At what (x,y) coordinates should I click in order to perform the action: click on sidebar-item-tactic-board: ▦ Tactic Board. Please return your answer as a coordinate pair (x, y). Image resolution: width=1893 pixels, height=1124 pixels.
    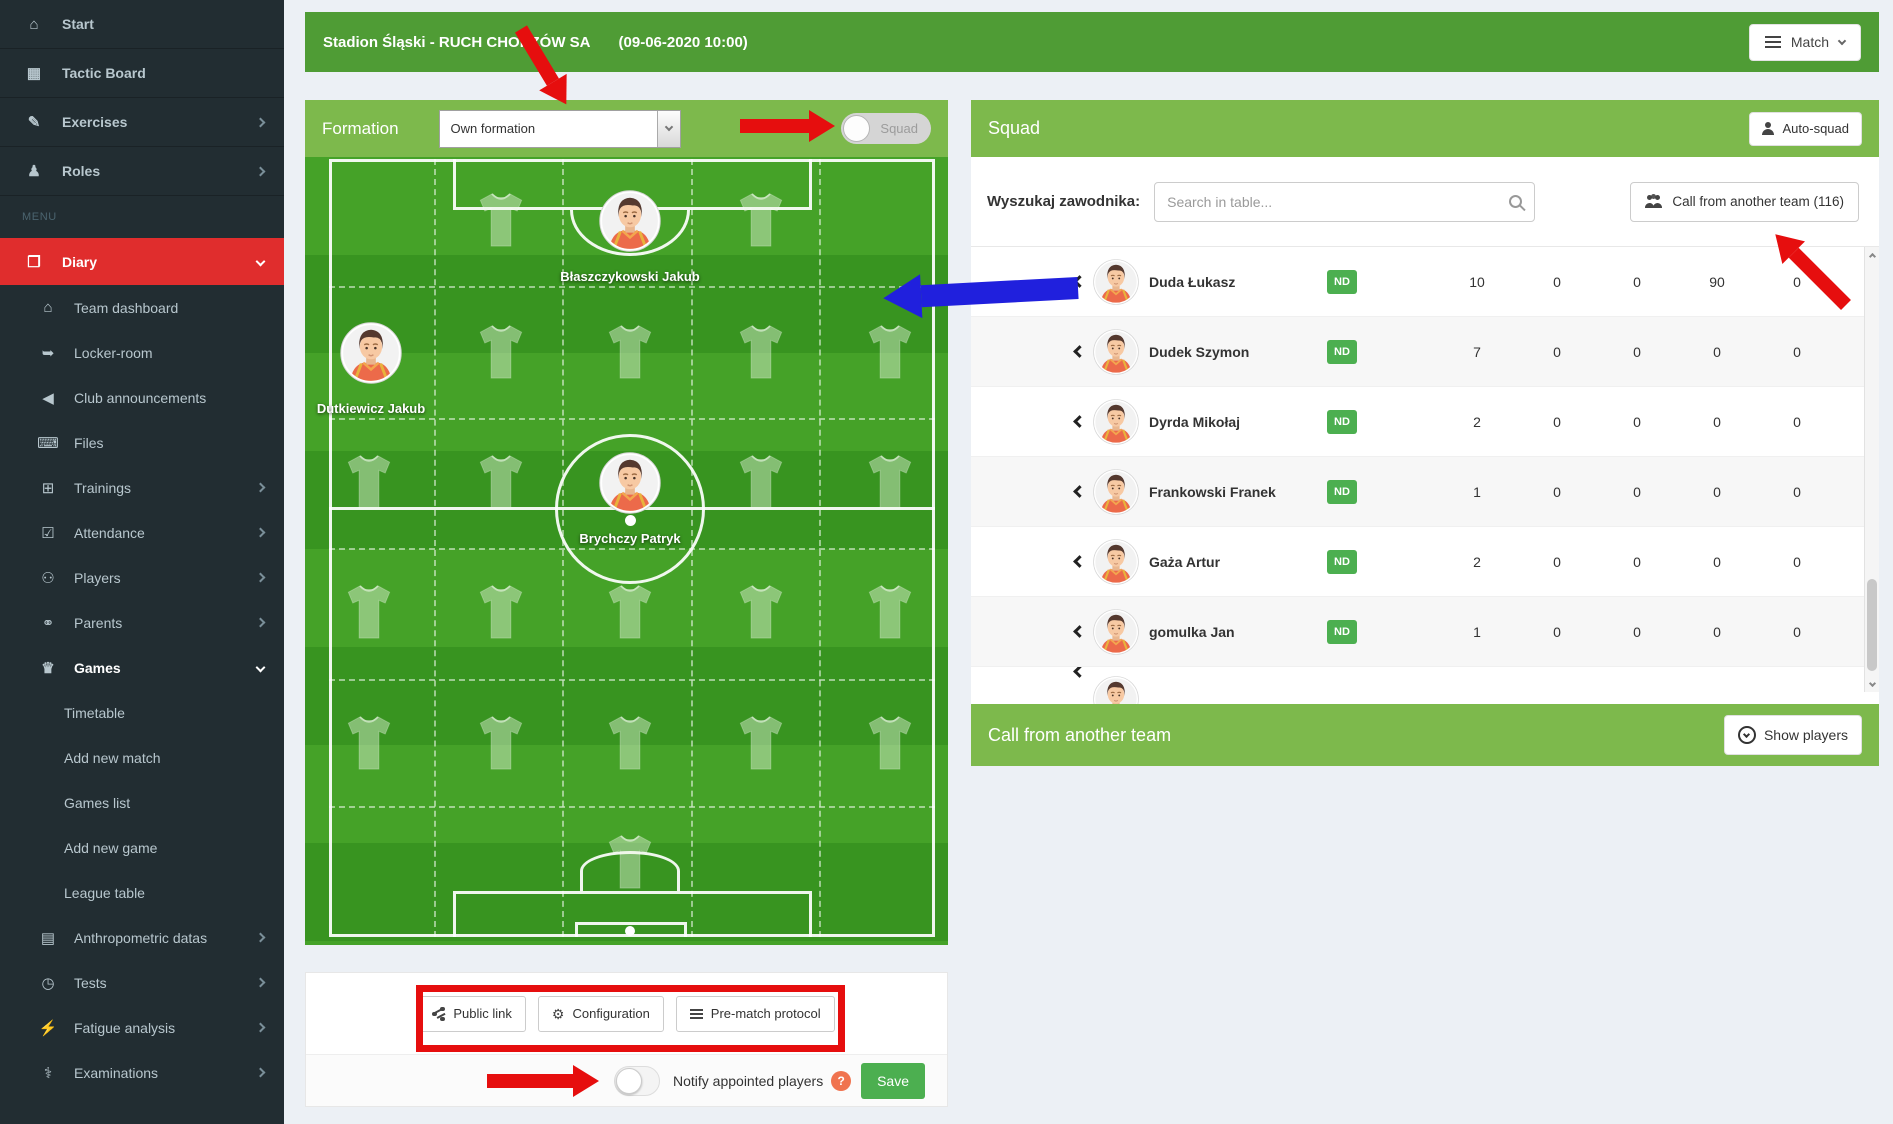
    Looking at the image, I should click on (142, 73).